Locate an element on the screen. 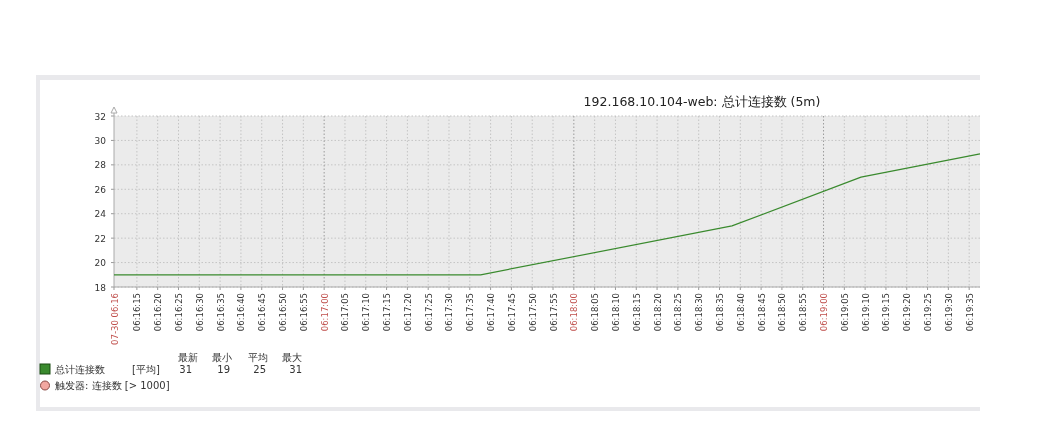 This screenshot has height=448, width=1043. x-tick-label: 06:18:50 is located at coordinates (782, 312).